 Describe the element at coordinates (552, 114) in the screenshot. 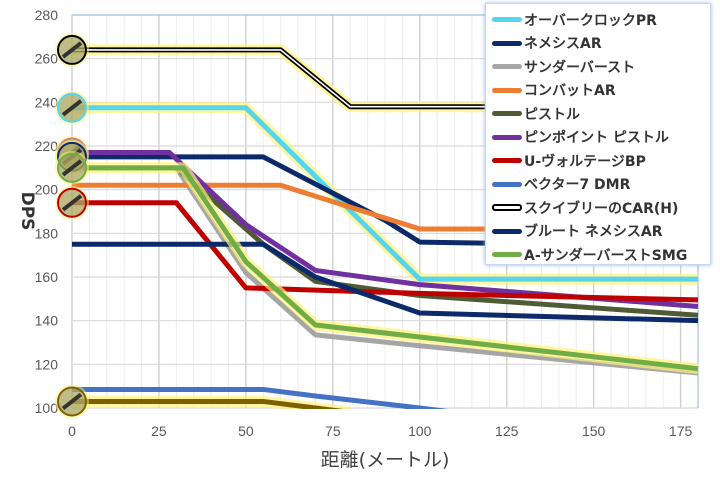

I see `legend-label: ピストル` at that location.